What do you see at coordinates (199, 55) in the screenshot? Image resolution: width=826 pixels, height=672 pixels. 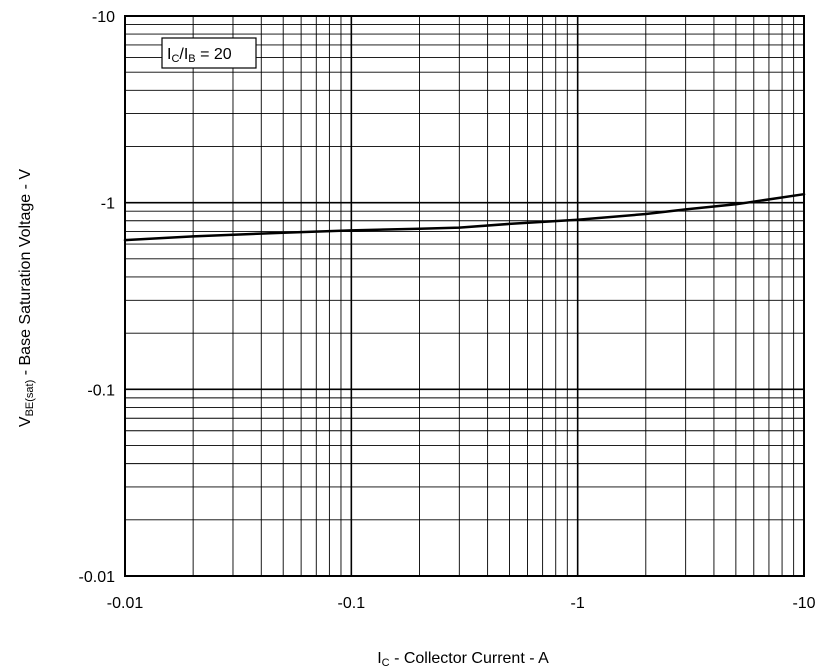 I see `annotation-text: IC/IB = 20` at bounding box center [199, 55].